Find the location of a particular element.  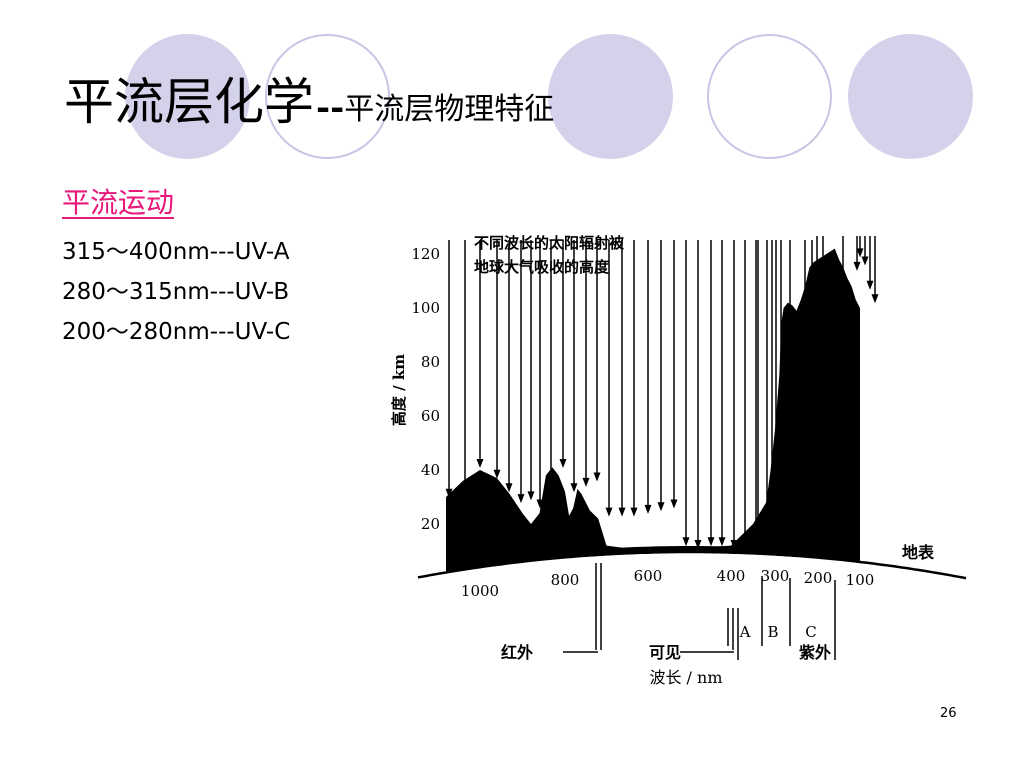

x-tick-label: 800 is located at coordinates (565, 580).